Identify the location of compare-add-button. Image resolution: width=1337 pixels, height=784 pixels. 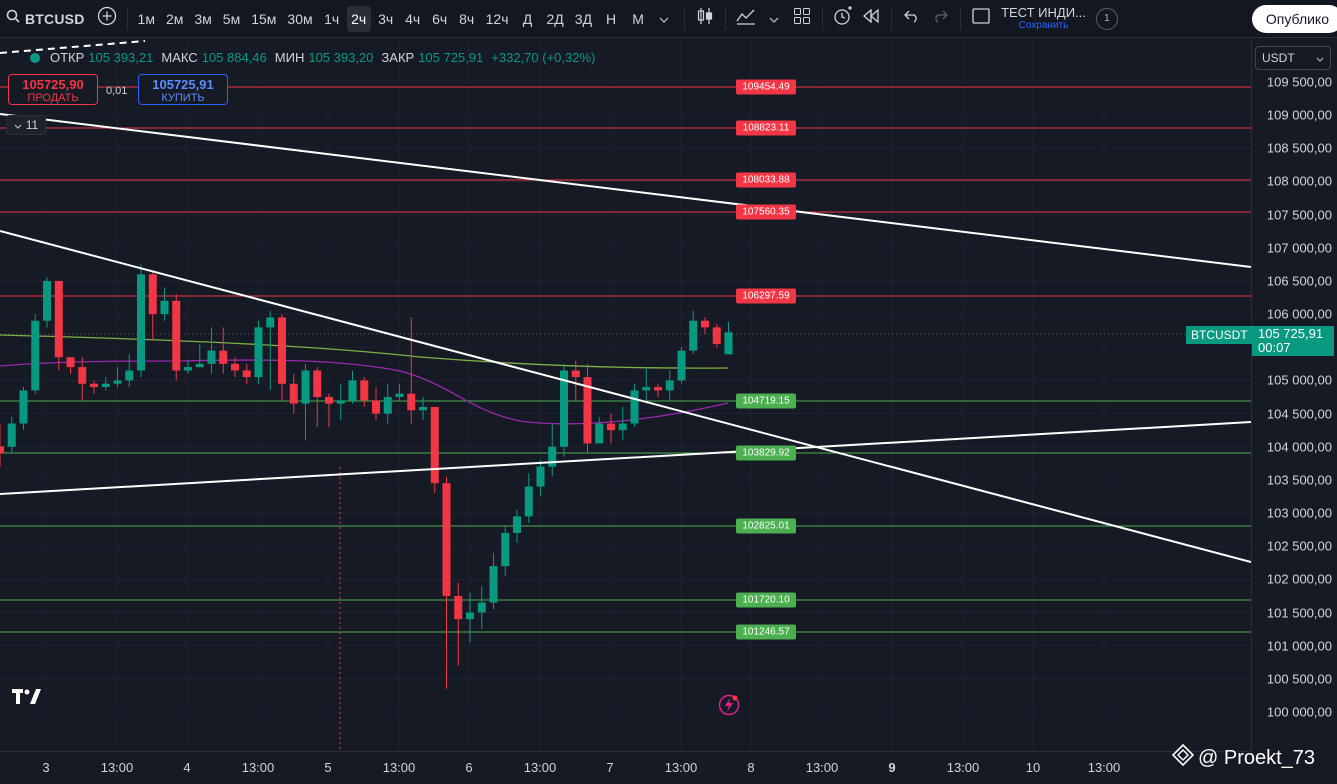
(107, 19).